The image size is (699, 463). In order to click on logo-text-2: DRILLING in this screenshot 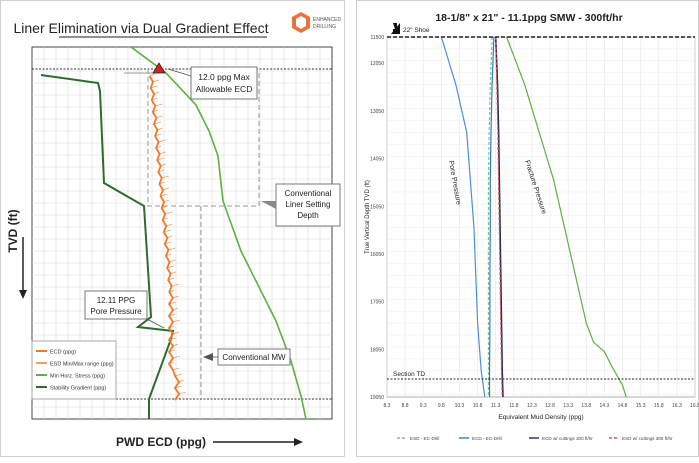, I will do `click(324, 27)`.